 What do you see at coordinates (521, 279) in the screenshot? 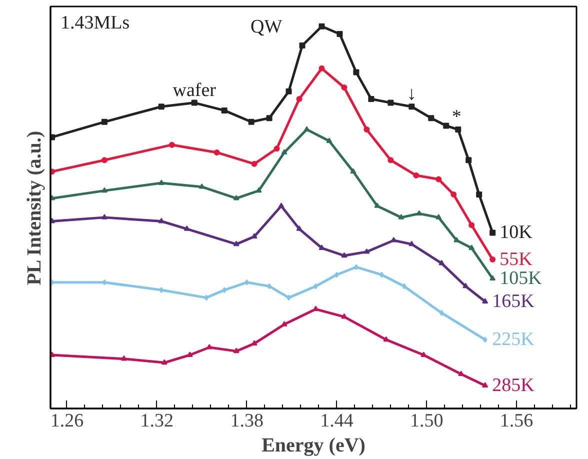
I see `series-label: 105K` at bounding box center [521, 279].